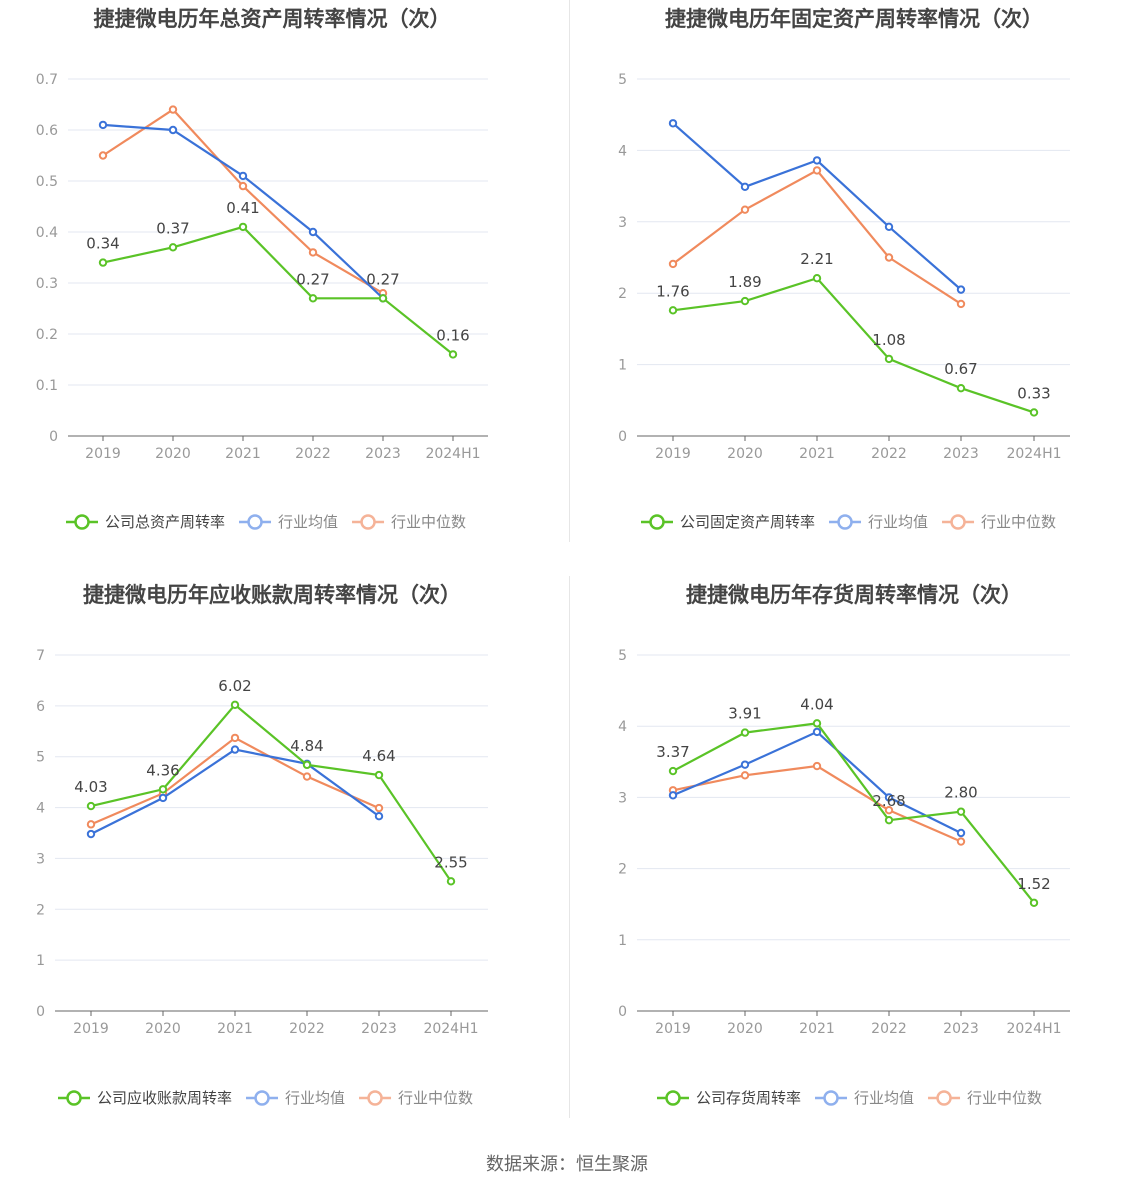 Image resolution: width=1134 pixels, height=1188 pixels. Describe the element at coordinates (567, 1164) in the screenshot. I see `data-source-footer: 数据来源：恒生聚源` at that location.